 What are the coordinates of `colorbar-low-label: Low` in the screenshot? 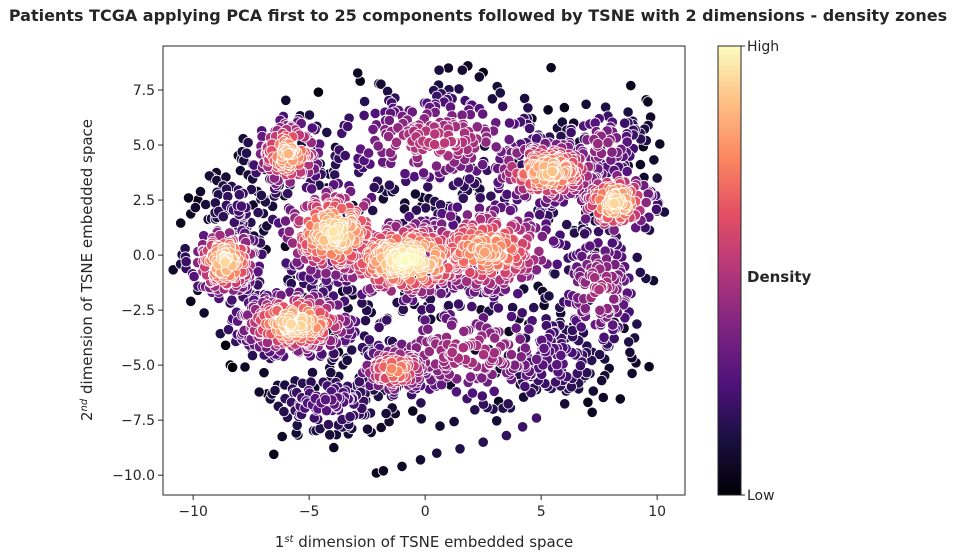 It's located at (761, 496).